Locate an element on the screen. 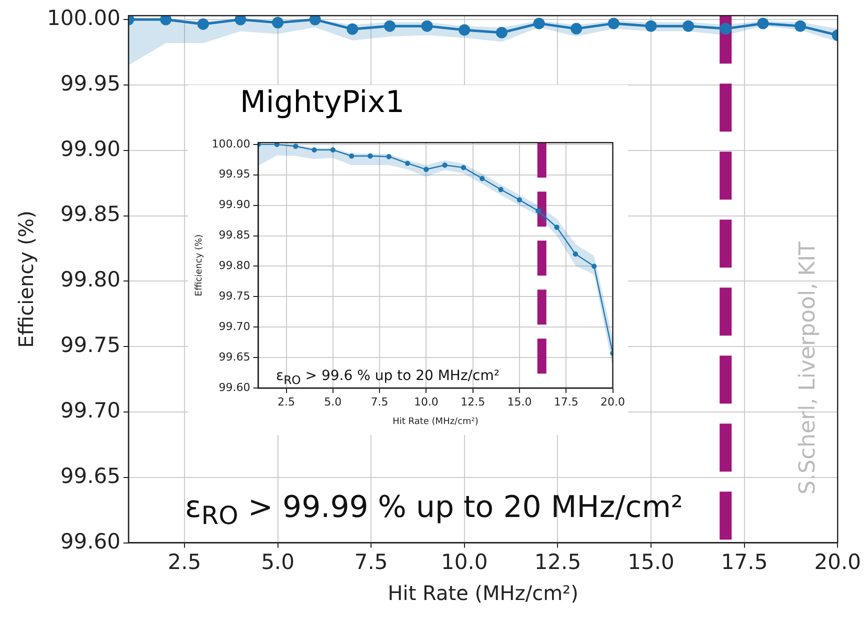 This screenshot has height=617, width=864. annotation: S.Scherl, Liverpool, KIT is located at coordinates (808, 368).